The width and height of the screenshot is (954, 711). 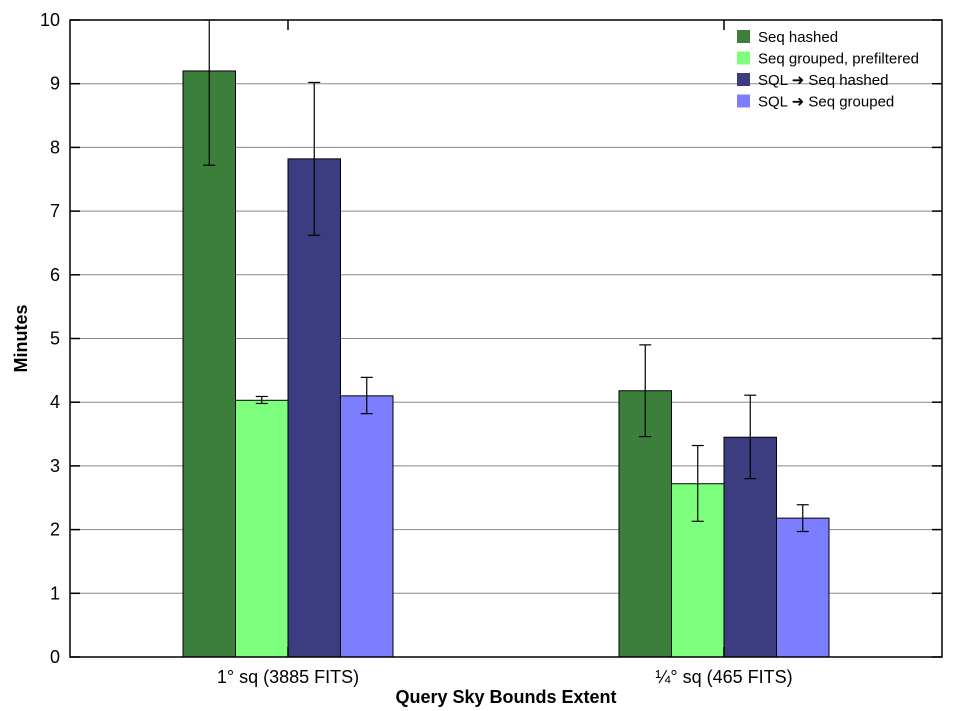 I want to click on legend-label: Seq grouped, prefiltered, so click(x=838, y=59).